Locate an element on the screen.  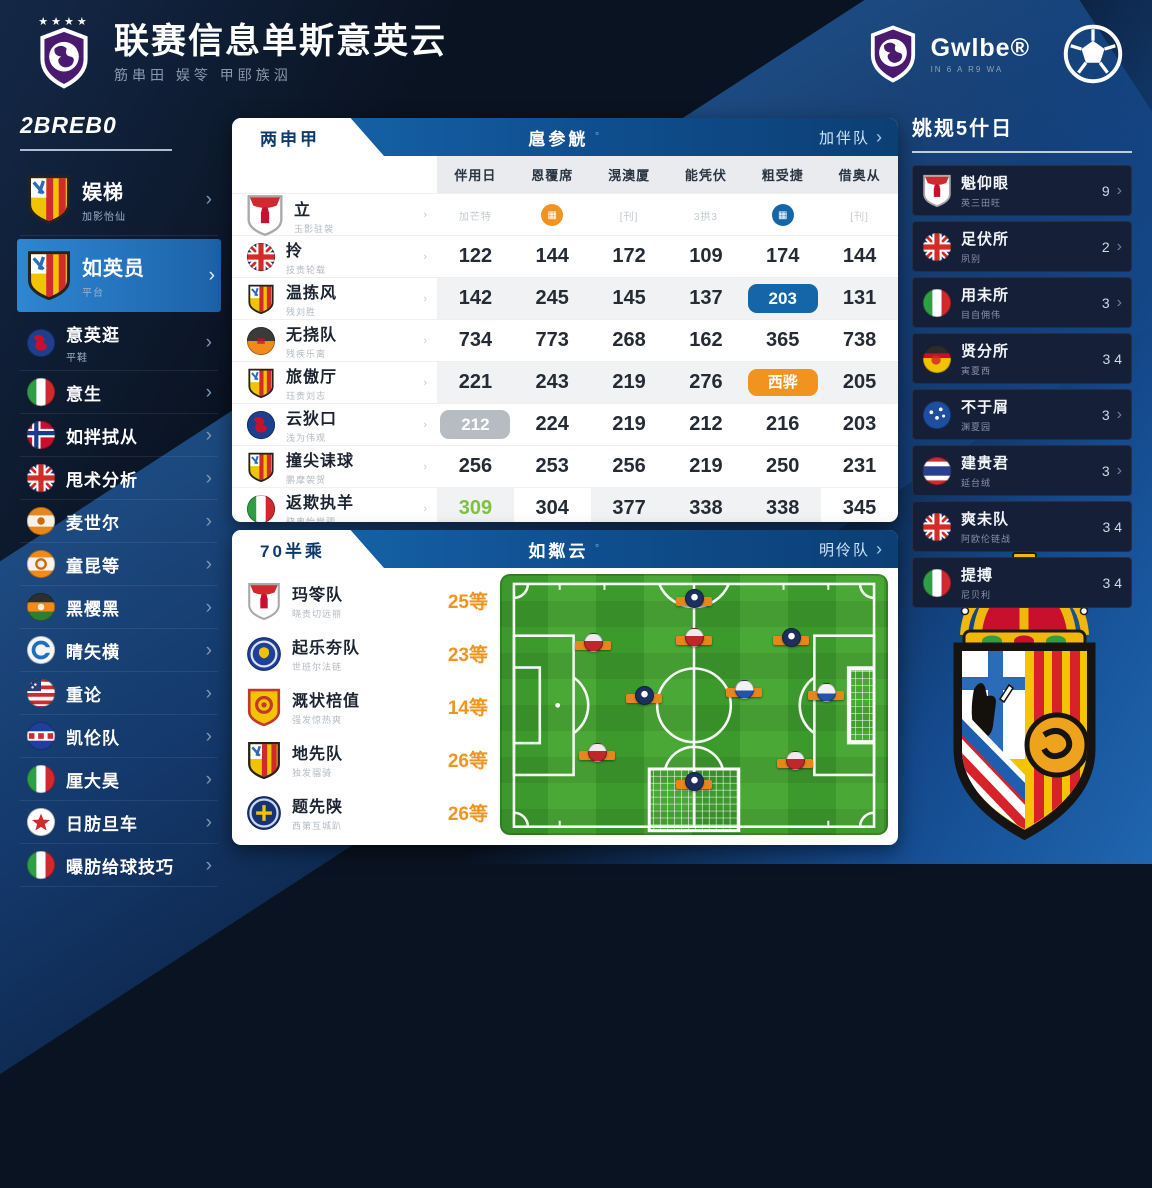
table-row: 温拣风 残刘胜 › 142 245 145 137 203 131 is located at coordinates (565, 298).